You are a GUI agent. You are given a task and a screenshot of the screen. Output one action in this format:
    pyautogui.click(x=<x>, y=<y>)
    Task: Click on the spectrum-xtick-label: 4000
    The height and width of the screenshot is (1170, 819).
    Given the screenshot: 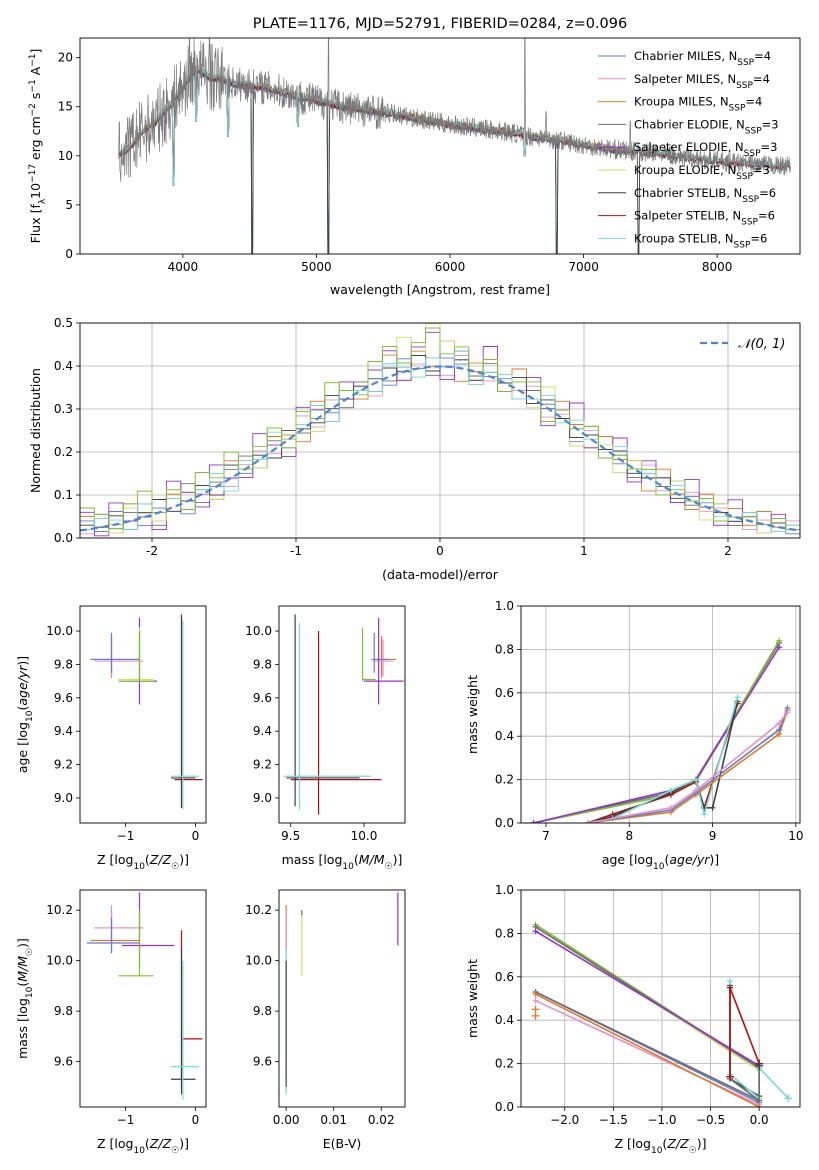 What is the action you would take?
    pyautogui.click(x=183, y=267)
    